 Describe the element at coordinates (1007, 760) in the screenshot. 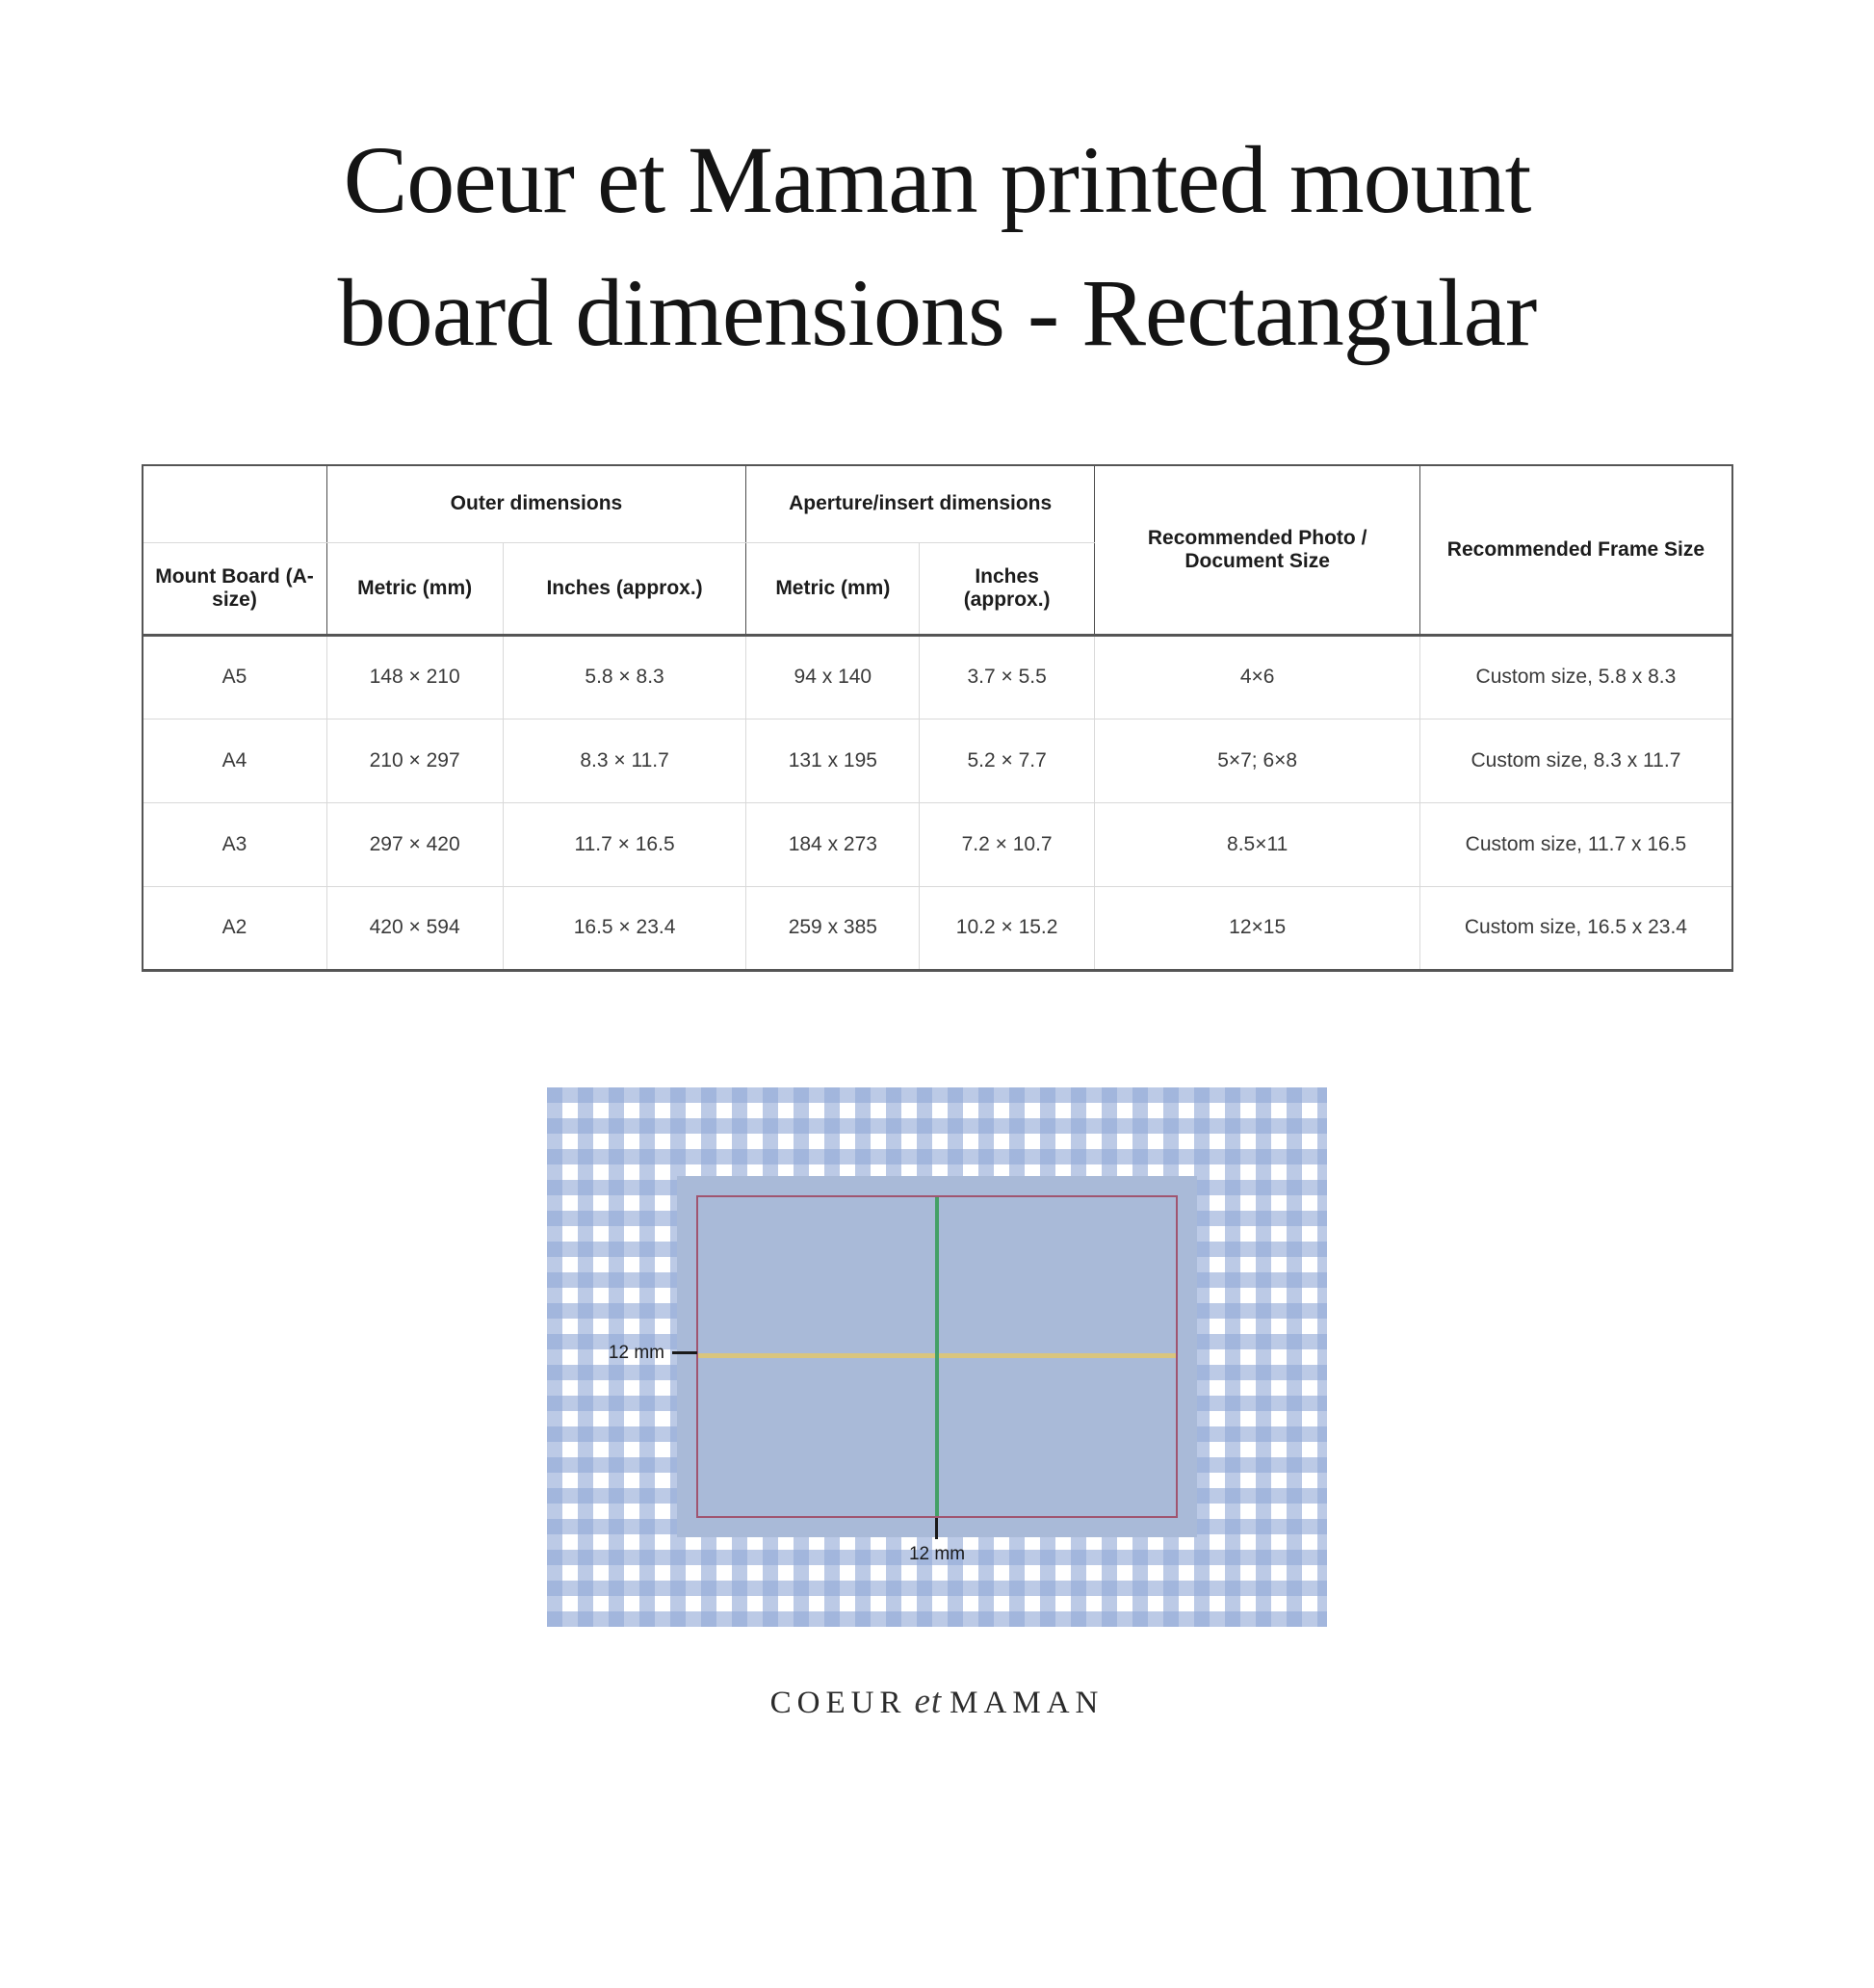

I see `cell-aperture-inches: 5.2 × 7.7` at that location.